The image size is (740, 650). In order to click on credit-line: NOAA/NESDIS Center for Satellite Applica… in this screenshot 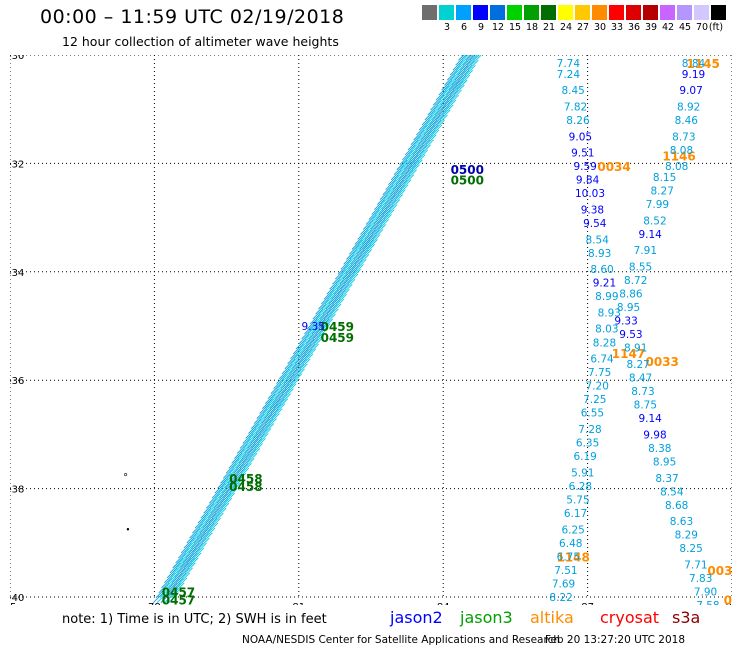, I will do `click(401, 640)`.